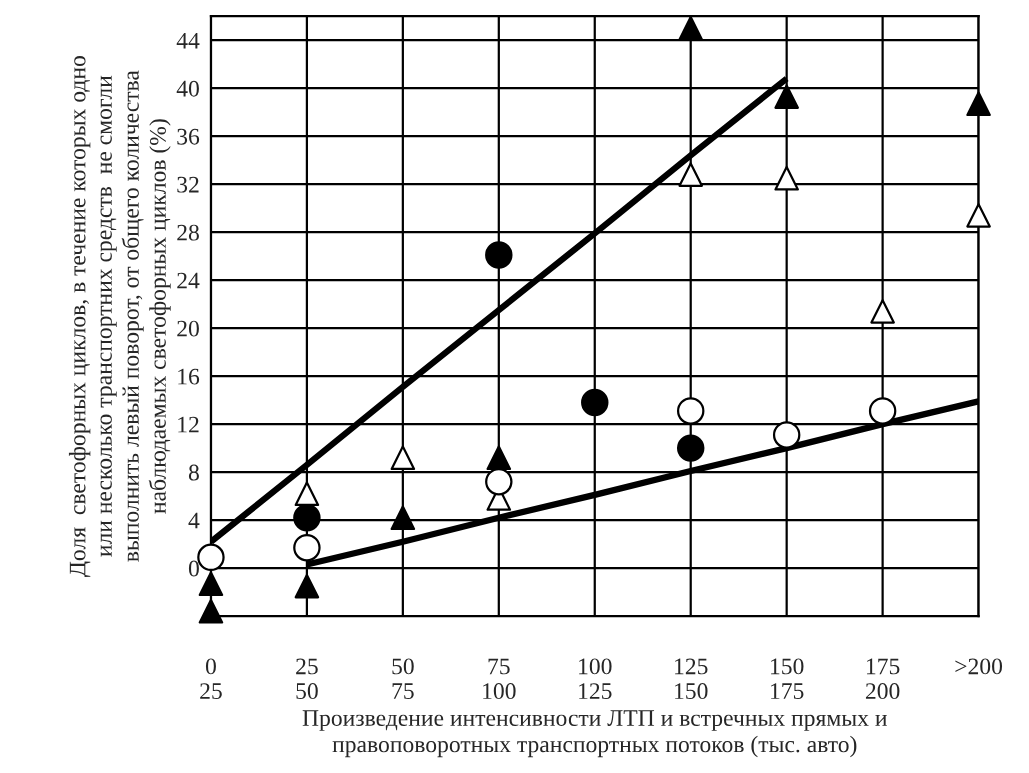 This screenshot has height=773, width=1029. Describe the element at coordinates (403, 679) in the screenshot. I see `x-tick-label: 50 75` at that location.